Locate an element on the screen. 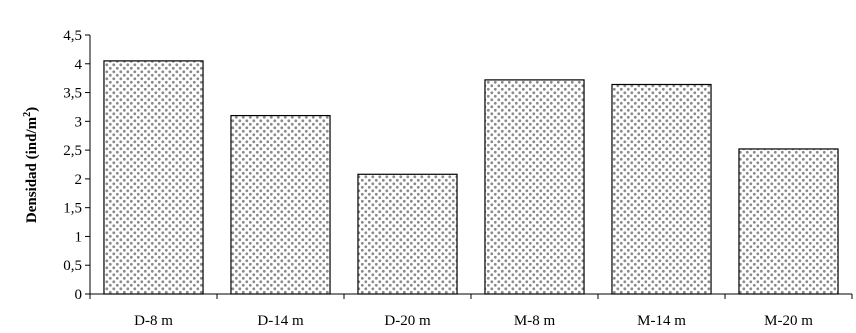  y-tick-label: 2 is located at coordinates (79, 180).